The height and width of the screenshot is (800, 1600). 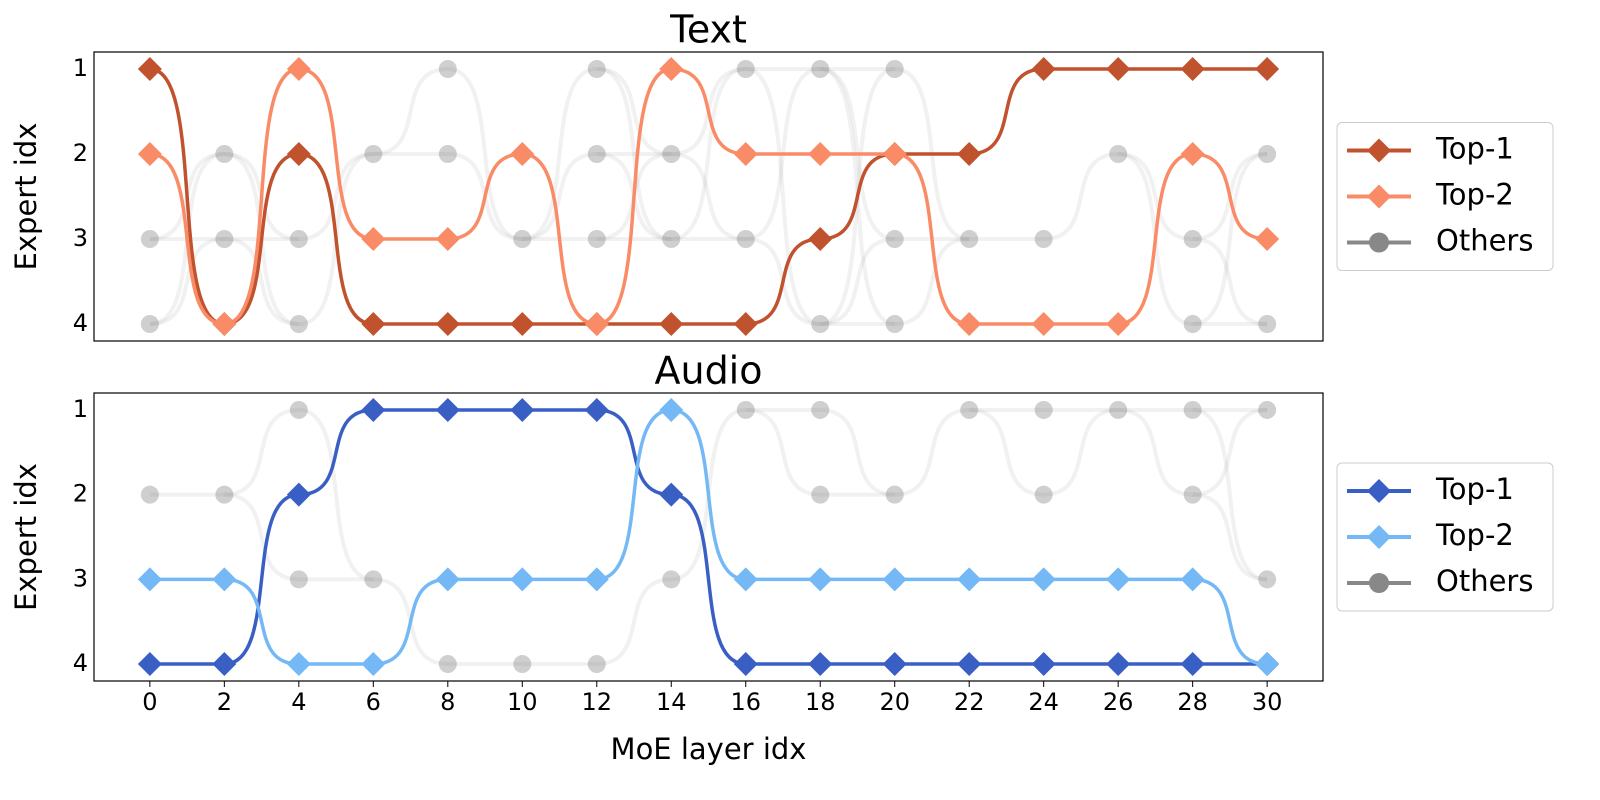 I want to click on legend-label: Top-2, so click(x=1474, y=195).